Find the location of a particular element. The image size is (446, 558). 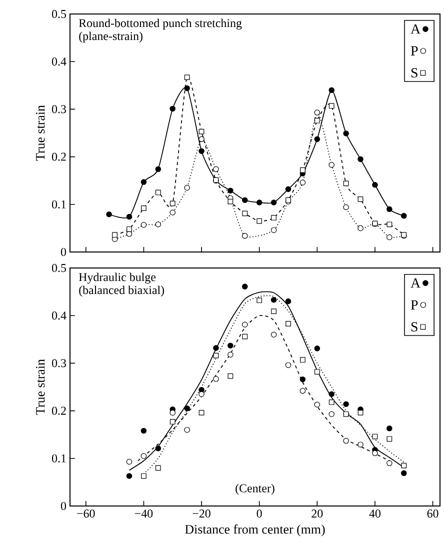

chart-title: Round-bottomed punch stretching is located at coordinates (160, 24).